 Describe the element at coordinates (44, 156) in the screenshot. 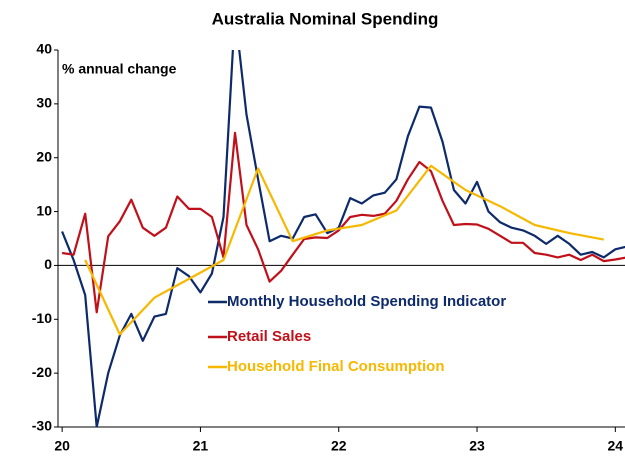

I see `y-tick-label: 20` at that location.